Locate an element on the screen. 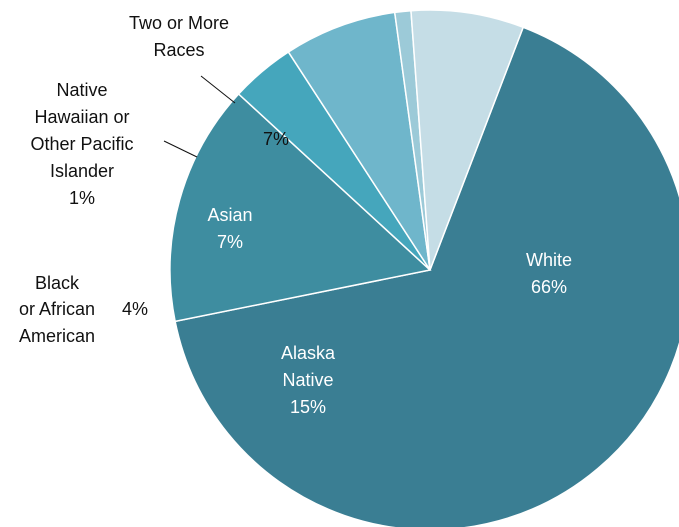 This screenshot has width=679, height=527. label-two-or-more-line1: Two or More is located at coordinates (179, 23).